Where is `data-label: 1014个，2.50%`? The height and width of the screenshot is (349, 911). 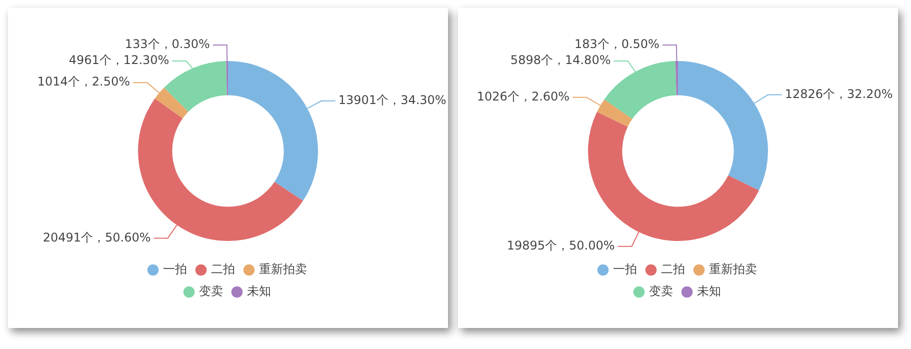
data-label: 1014个，2.50% is located at coordinates (83, 81).